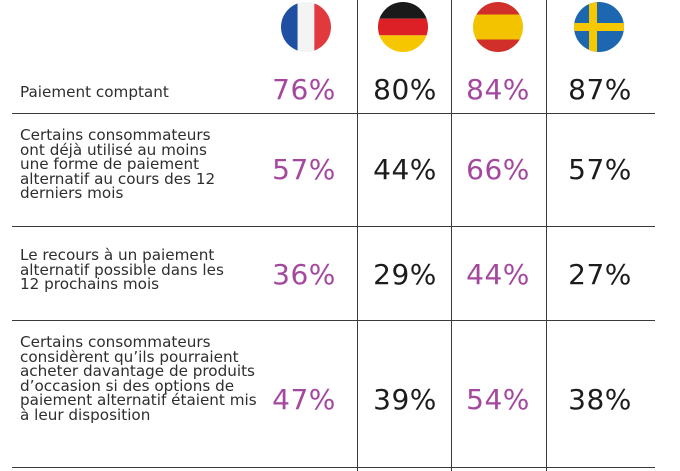 This screenshot has width=680, height=471. What do you see at coordinates (304, 169) in the screenshot?
I see `value-france: 57%` at bounding box center [304, 169].